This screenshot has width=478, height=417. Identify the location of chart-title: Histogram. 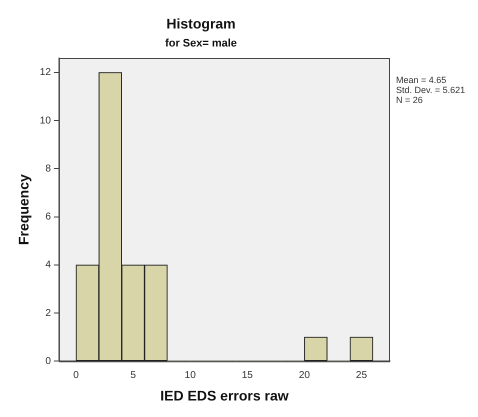
(201, 23).